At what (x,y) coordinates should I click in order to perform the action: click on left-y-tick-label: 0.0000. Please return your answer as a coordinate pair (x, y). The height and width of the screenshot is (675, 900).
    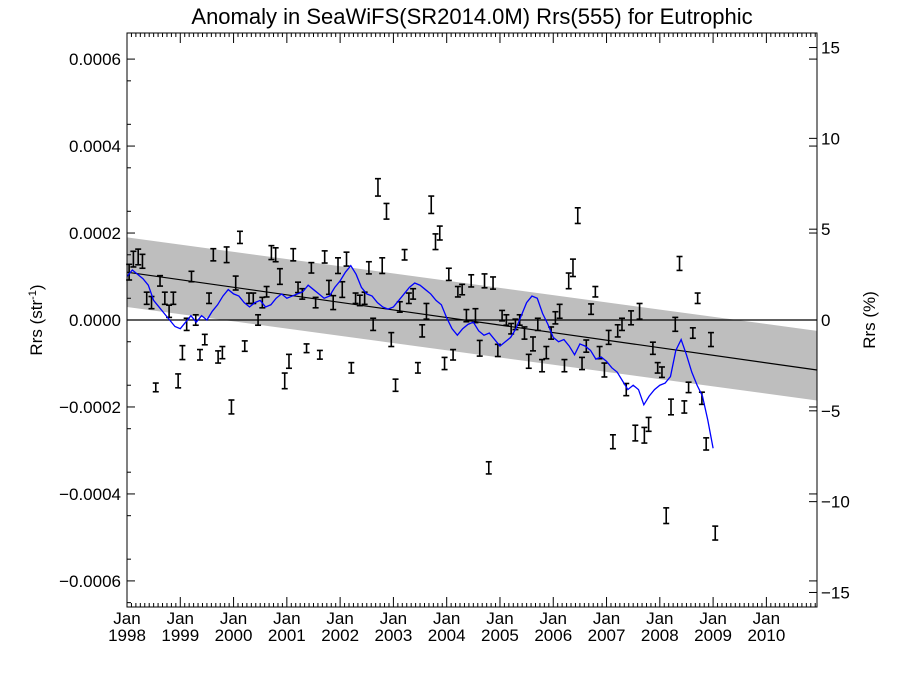
    Looking at the image, I should click on (95, 320).